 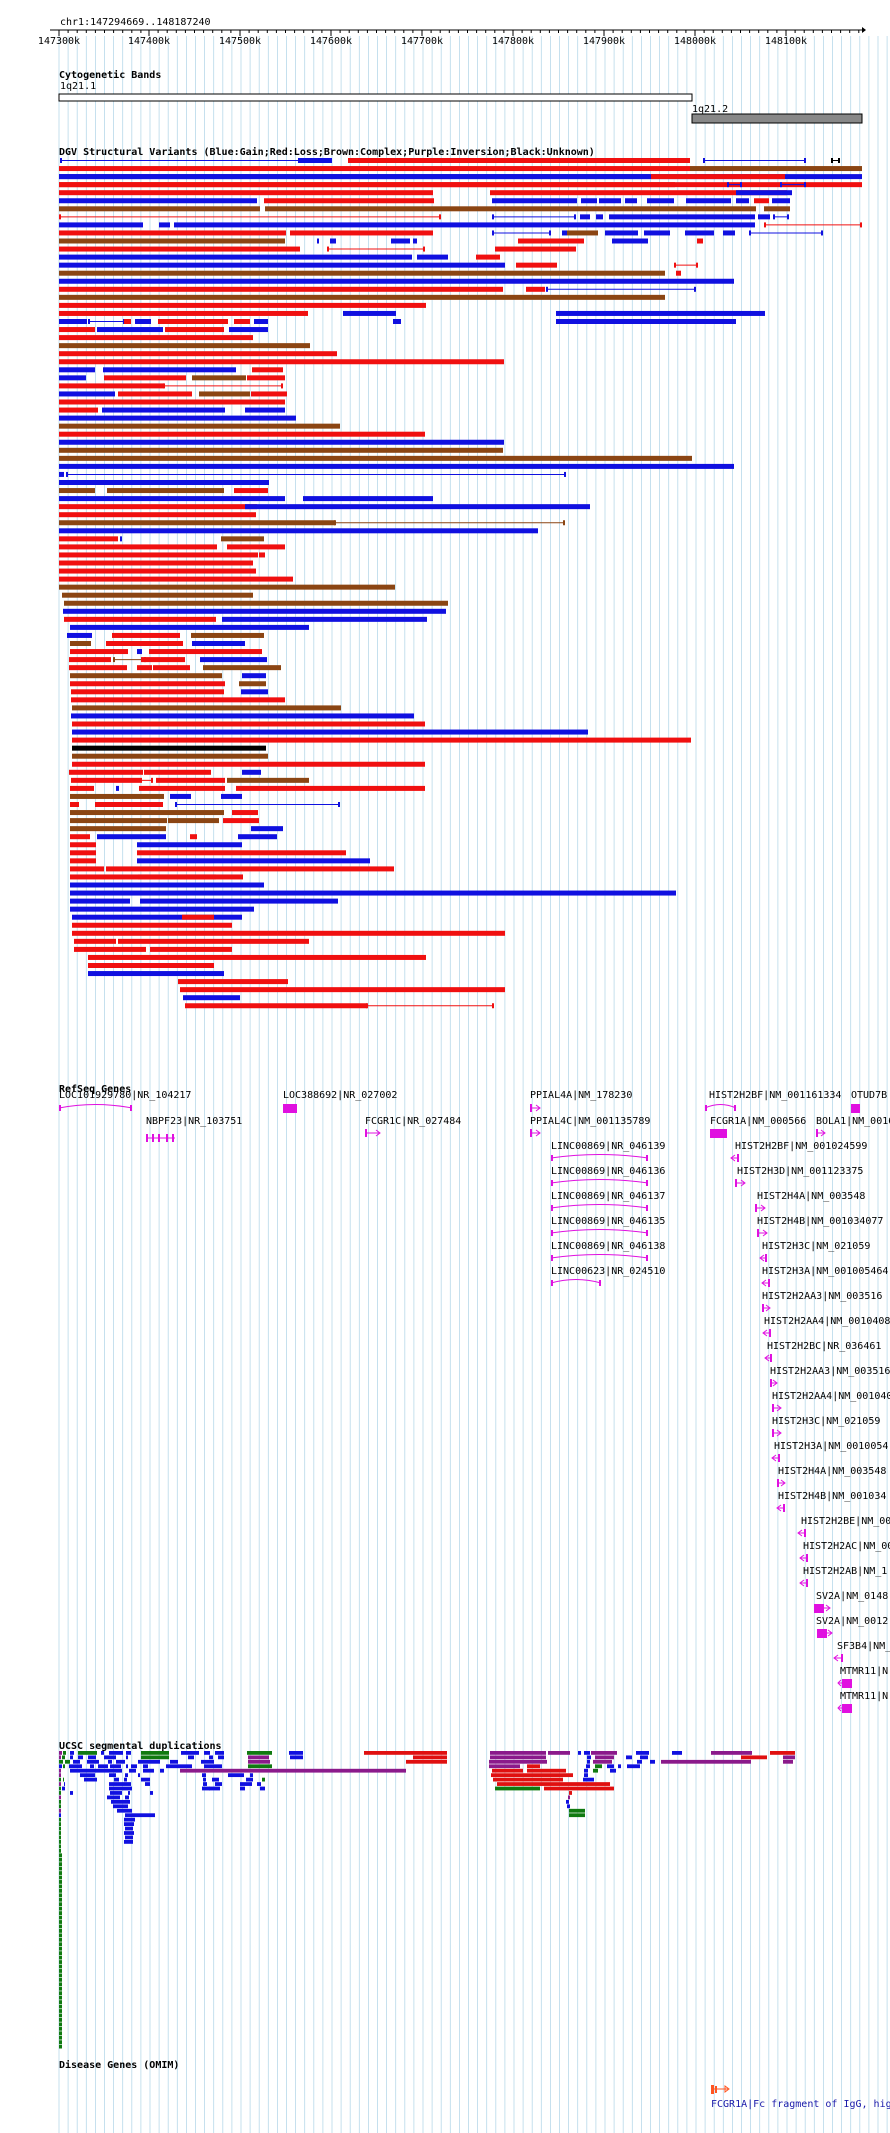 What do you see at coordinates (844, 1551) in the screenshot?
I see `refseq-gene: HIST2H2AC|NM_00` at bounding box center [844, 1551].